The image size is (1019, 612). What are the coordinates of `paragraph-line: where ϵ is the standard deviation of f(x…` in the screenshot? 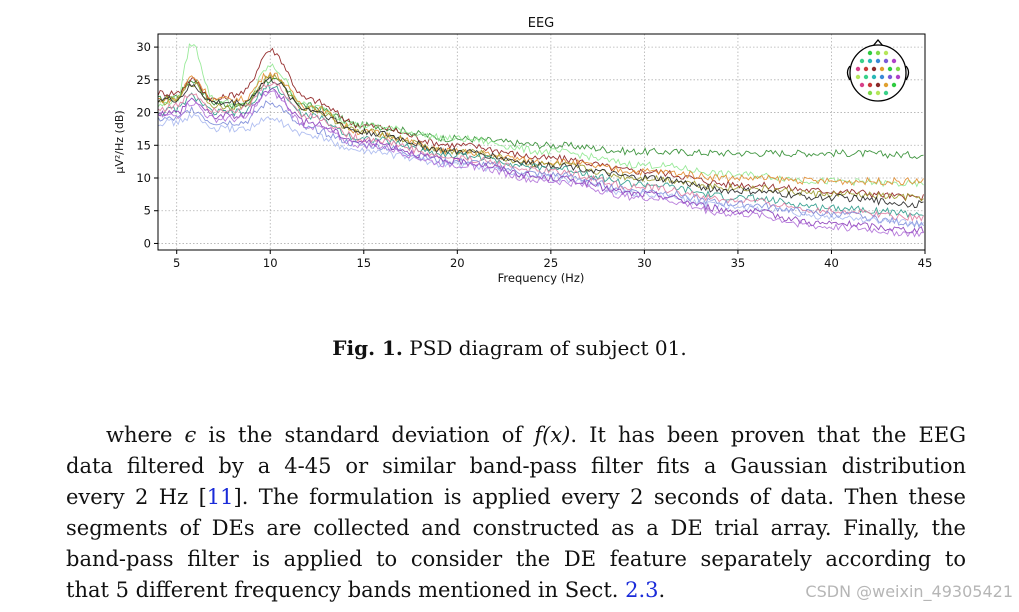 It's located at (536, 435).